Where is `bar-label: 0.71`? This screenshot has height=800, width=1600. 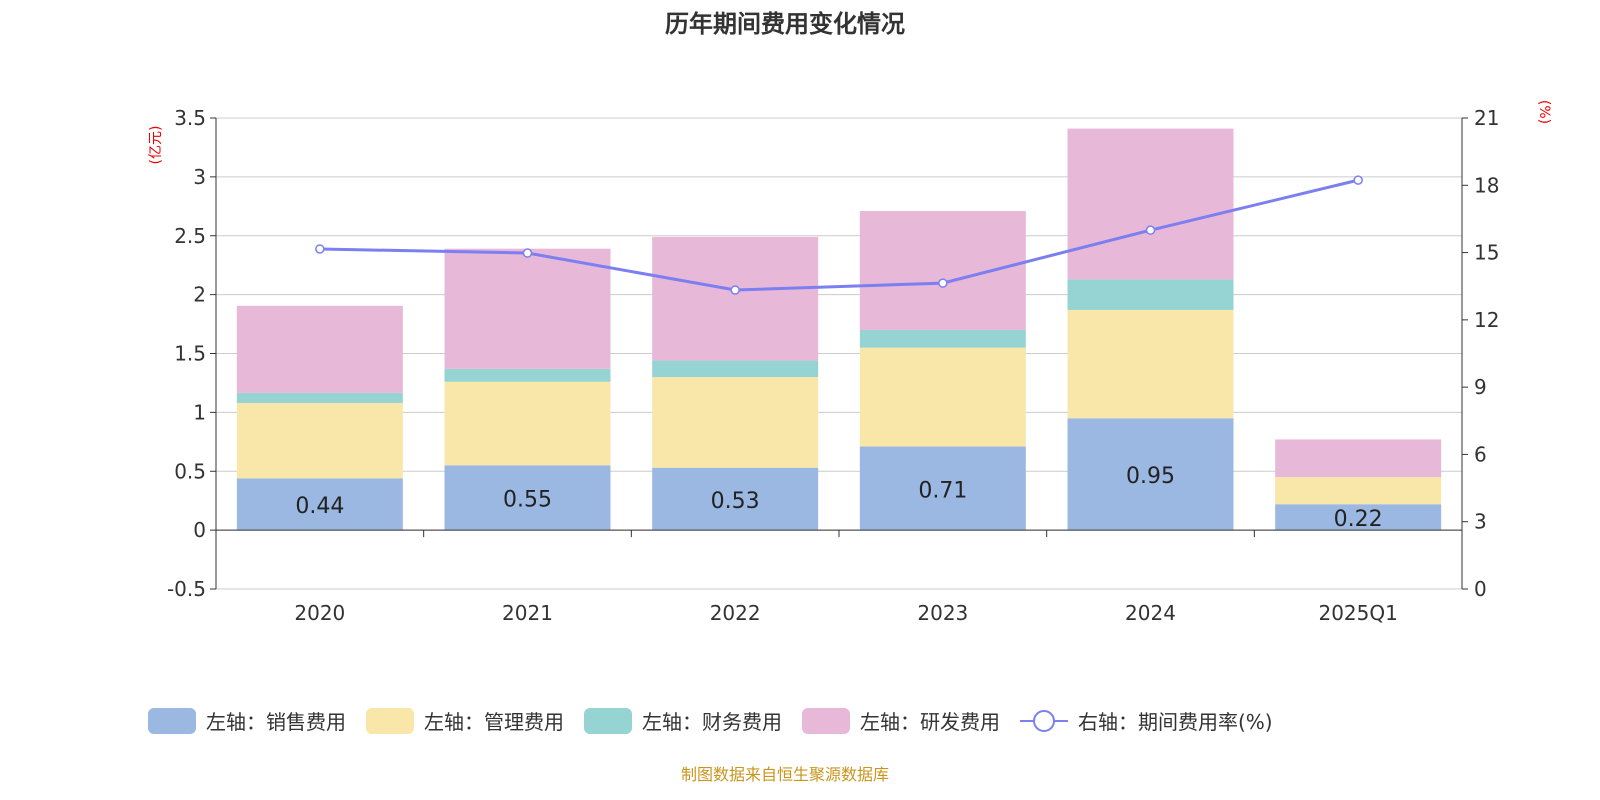 bar-label: 0.71 is located at coordinates (942, 490).